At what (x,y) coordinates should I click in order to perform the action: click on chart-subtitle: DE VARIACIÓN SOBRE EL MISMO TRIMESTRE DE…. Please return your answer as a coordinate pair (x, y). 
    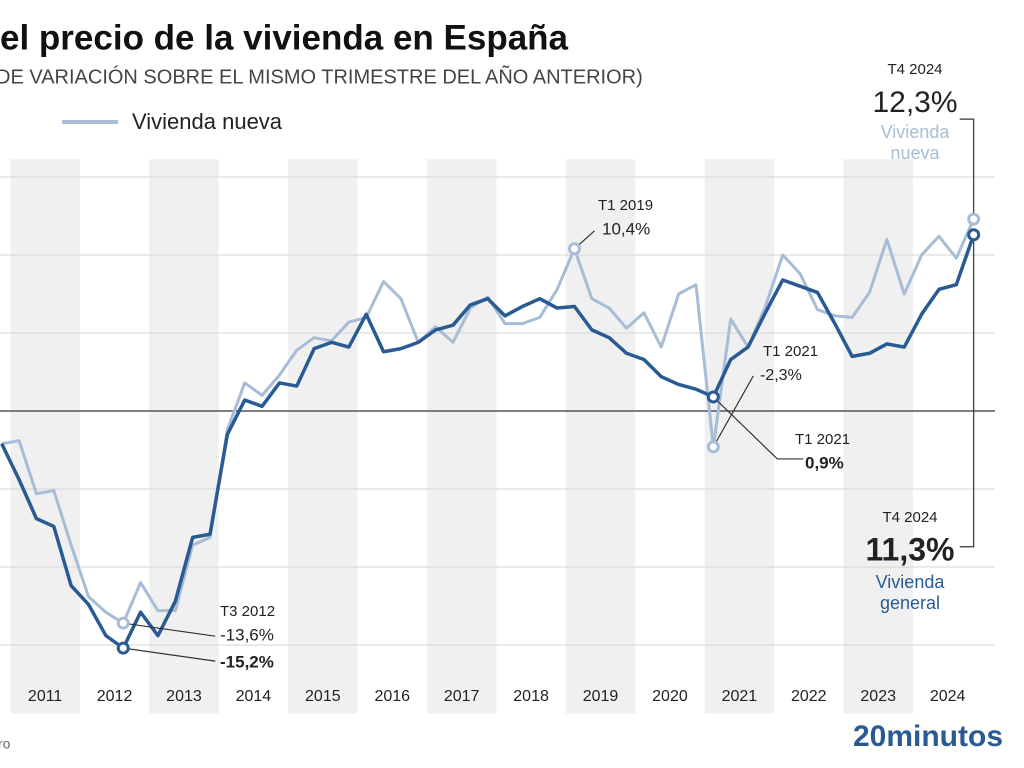
    Looking at the image, I should click on (321, 76).